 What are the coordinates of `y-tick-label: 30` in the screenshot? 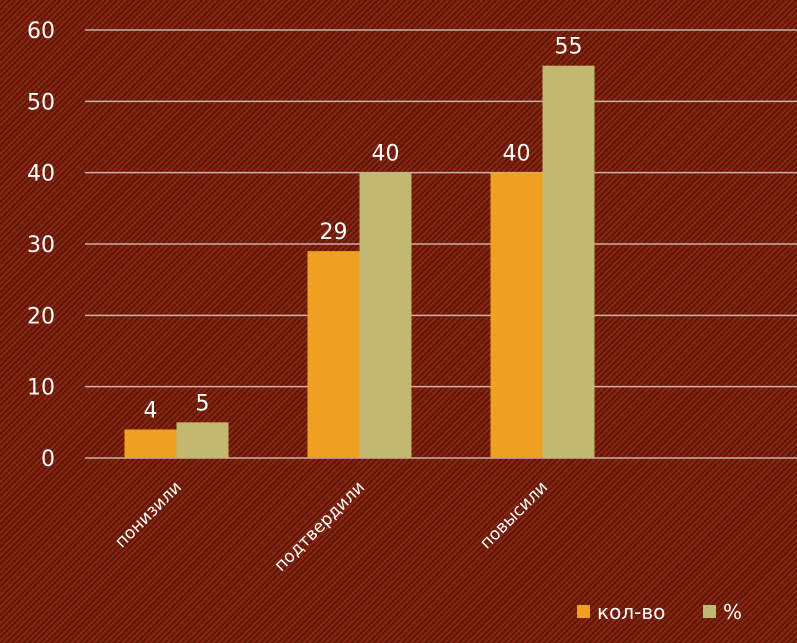 It's located at (41, 245).